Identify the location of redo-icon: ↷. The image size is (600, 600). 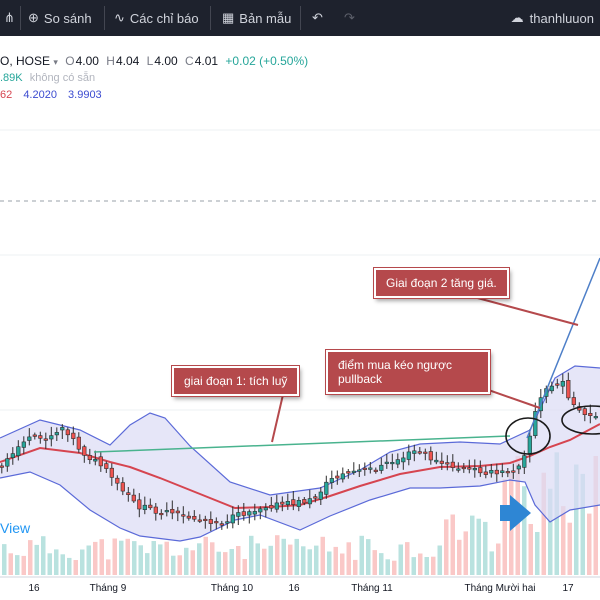
(349, 17).